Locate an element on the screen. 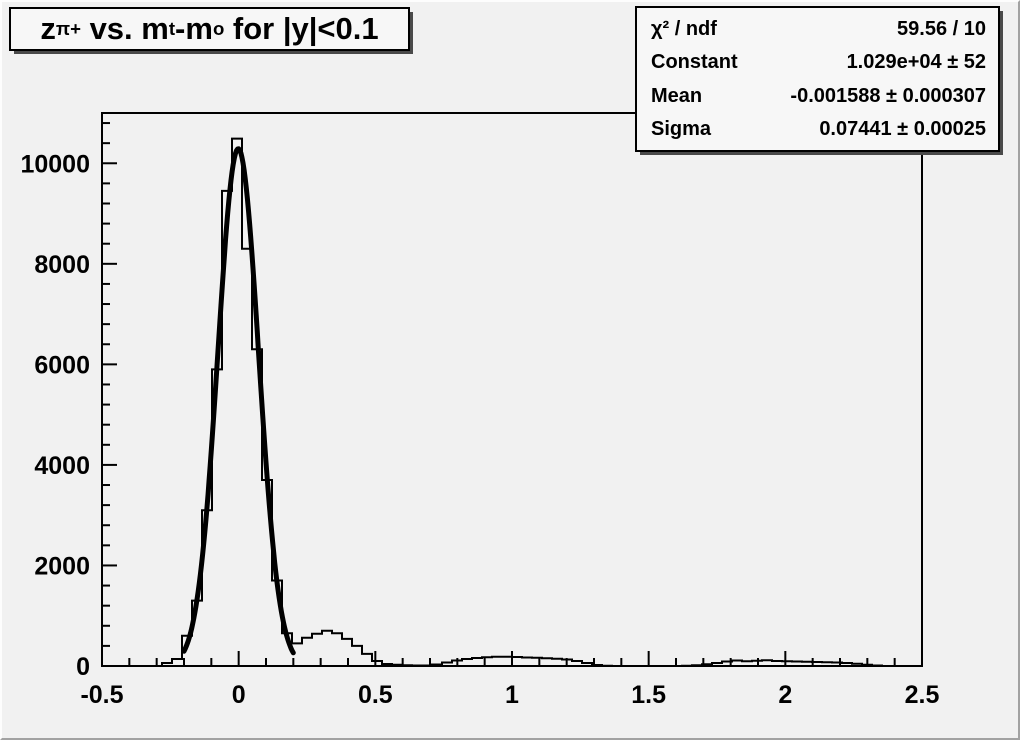 This screenshot has height=740, width=1020. title-subscript: o is located at coordinates (218, 28).